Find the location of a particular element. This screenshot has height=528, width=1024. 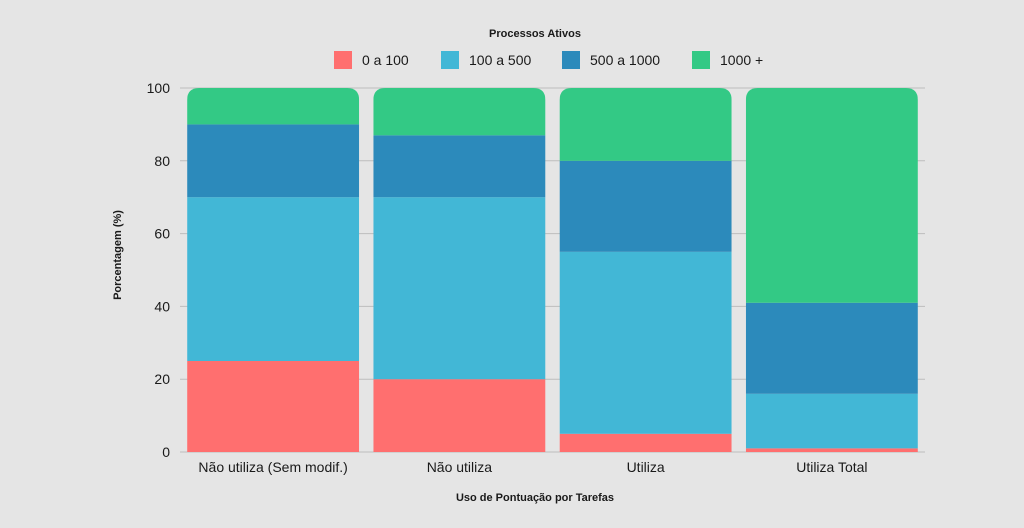

x-category-label: Utiliza is located at coordinates (646, 467).